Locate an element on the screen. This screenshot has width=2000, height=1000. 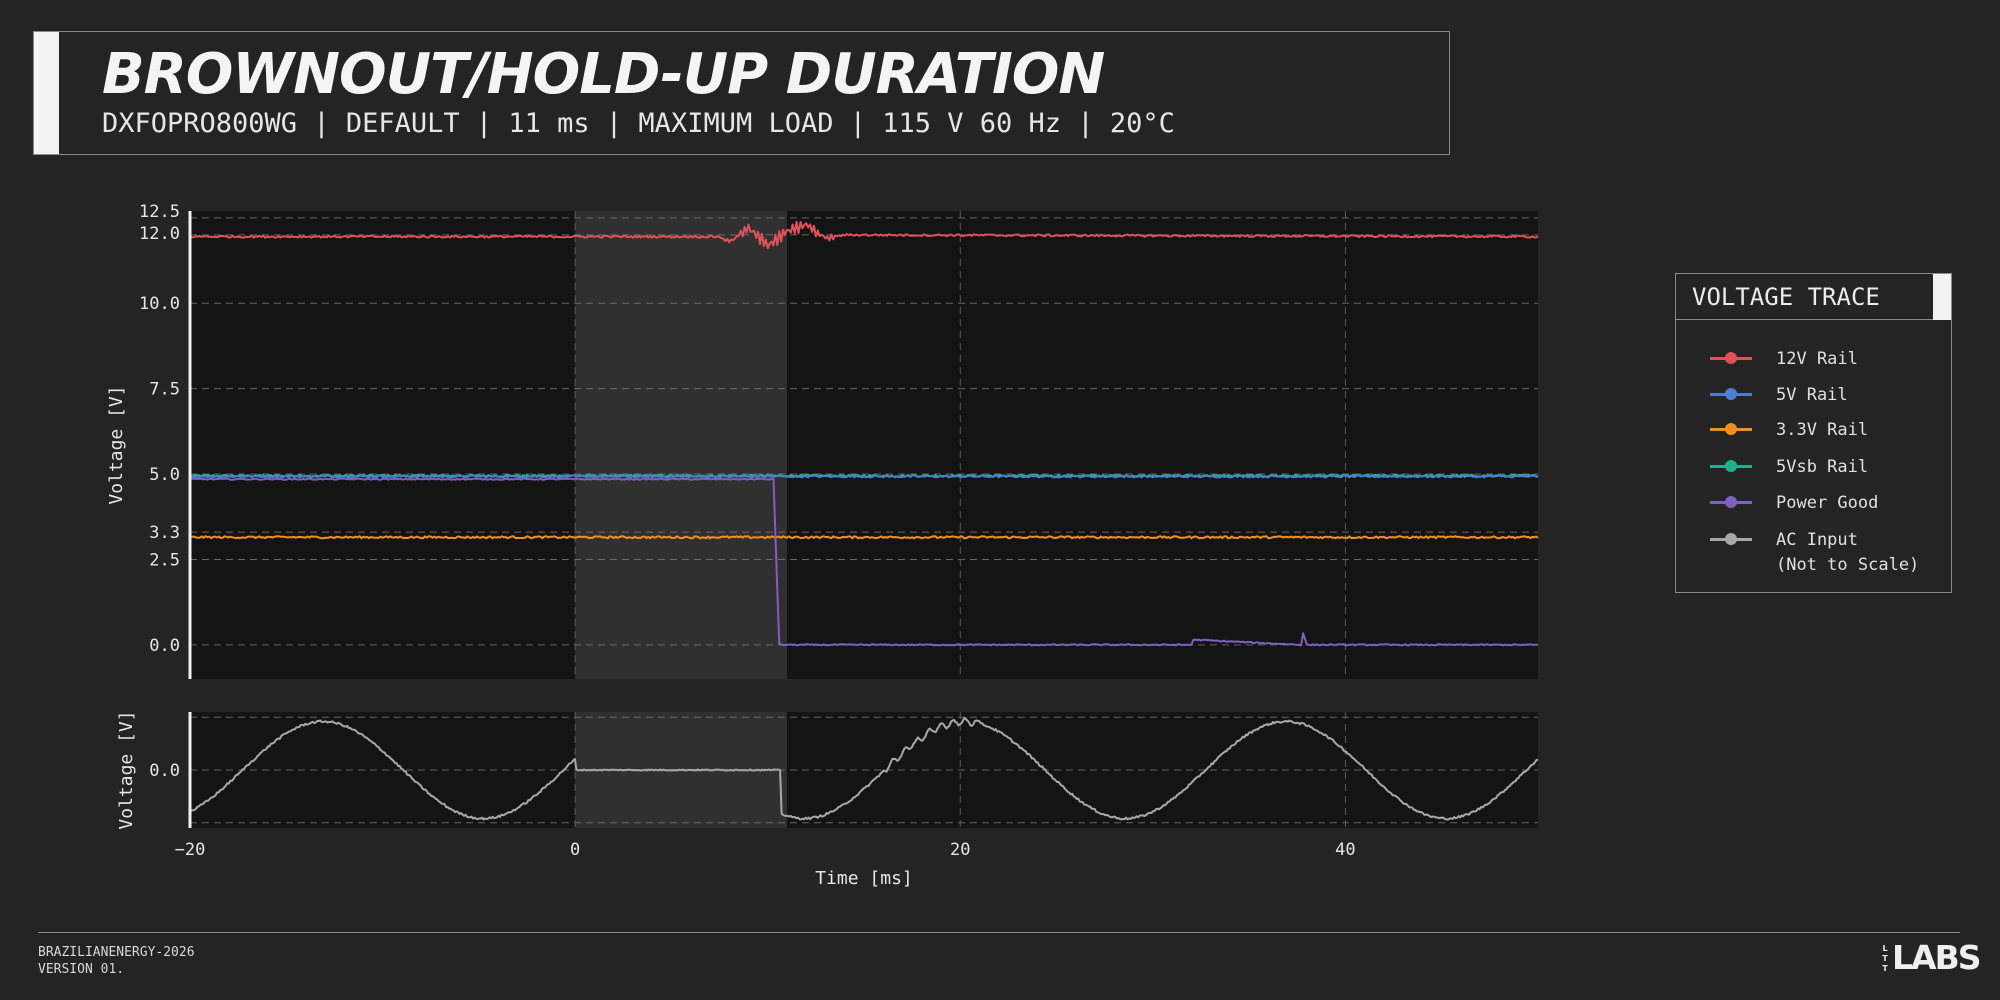
legend-item-3v3: 3.3V Rail is located at coordinates (1827, 431).